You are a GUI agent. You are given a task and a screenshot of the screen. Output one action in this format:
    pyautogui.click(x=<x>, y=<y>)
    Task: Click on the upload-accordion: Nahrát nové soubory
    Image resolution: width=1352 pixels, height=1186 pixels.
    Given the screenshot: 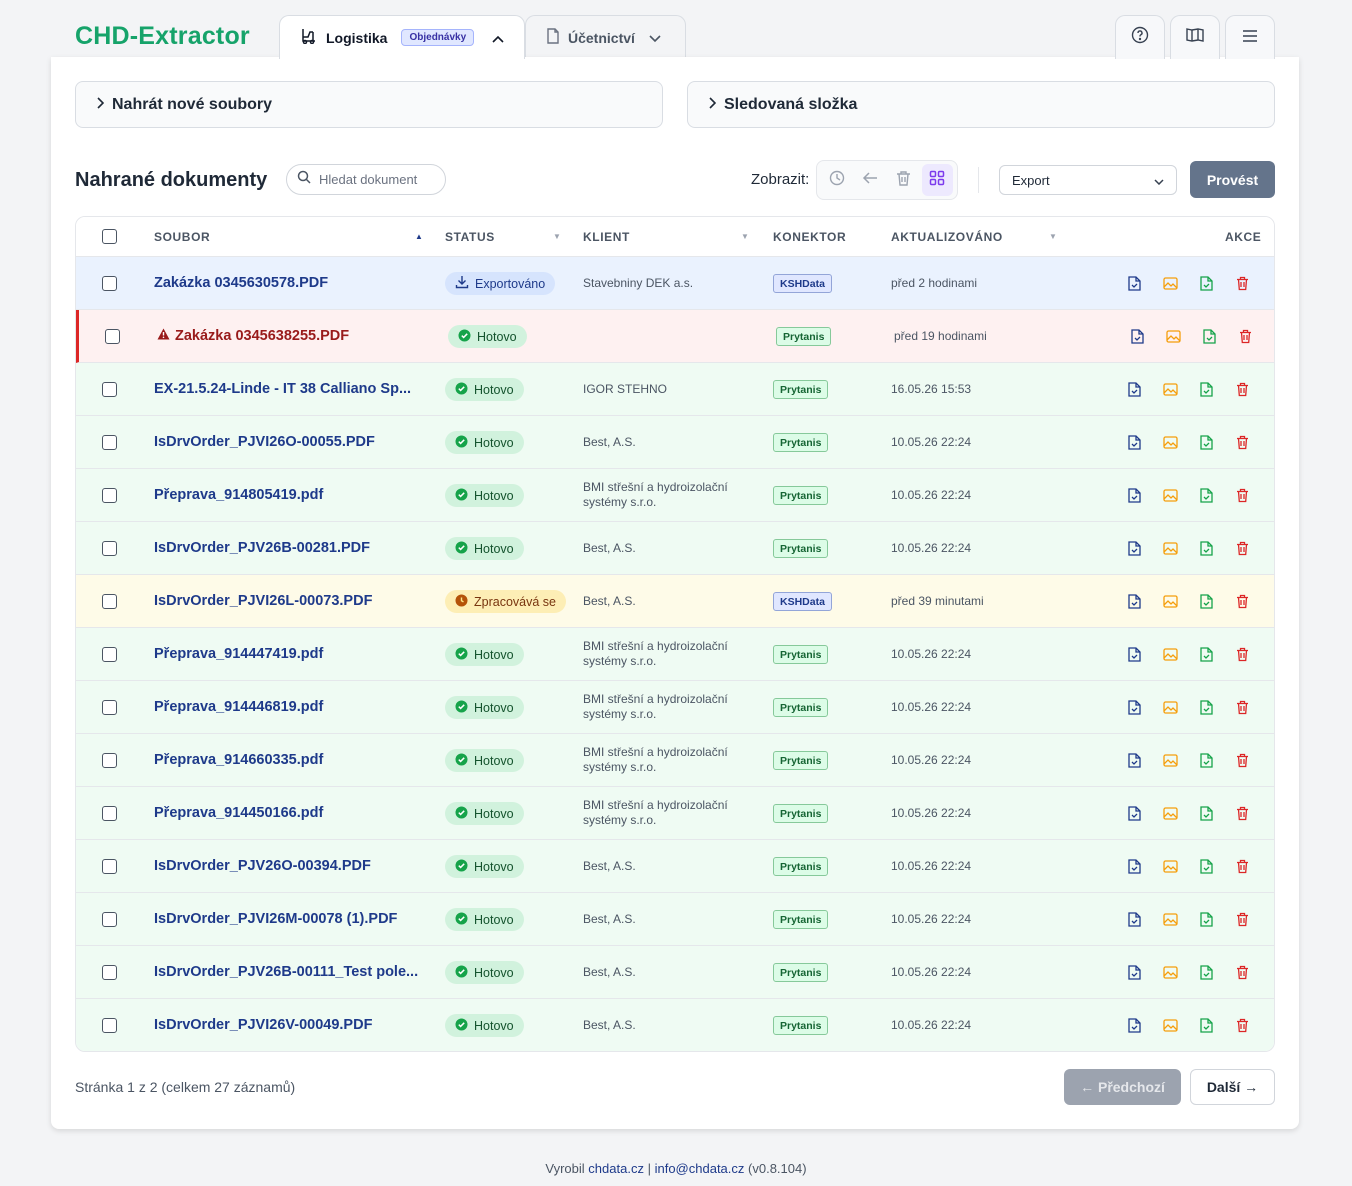 What is the action you would take?
    pyautogui.click(x=369, y=104)
    